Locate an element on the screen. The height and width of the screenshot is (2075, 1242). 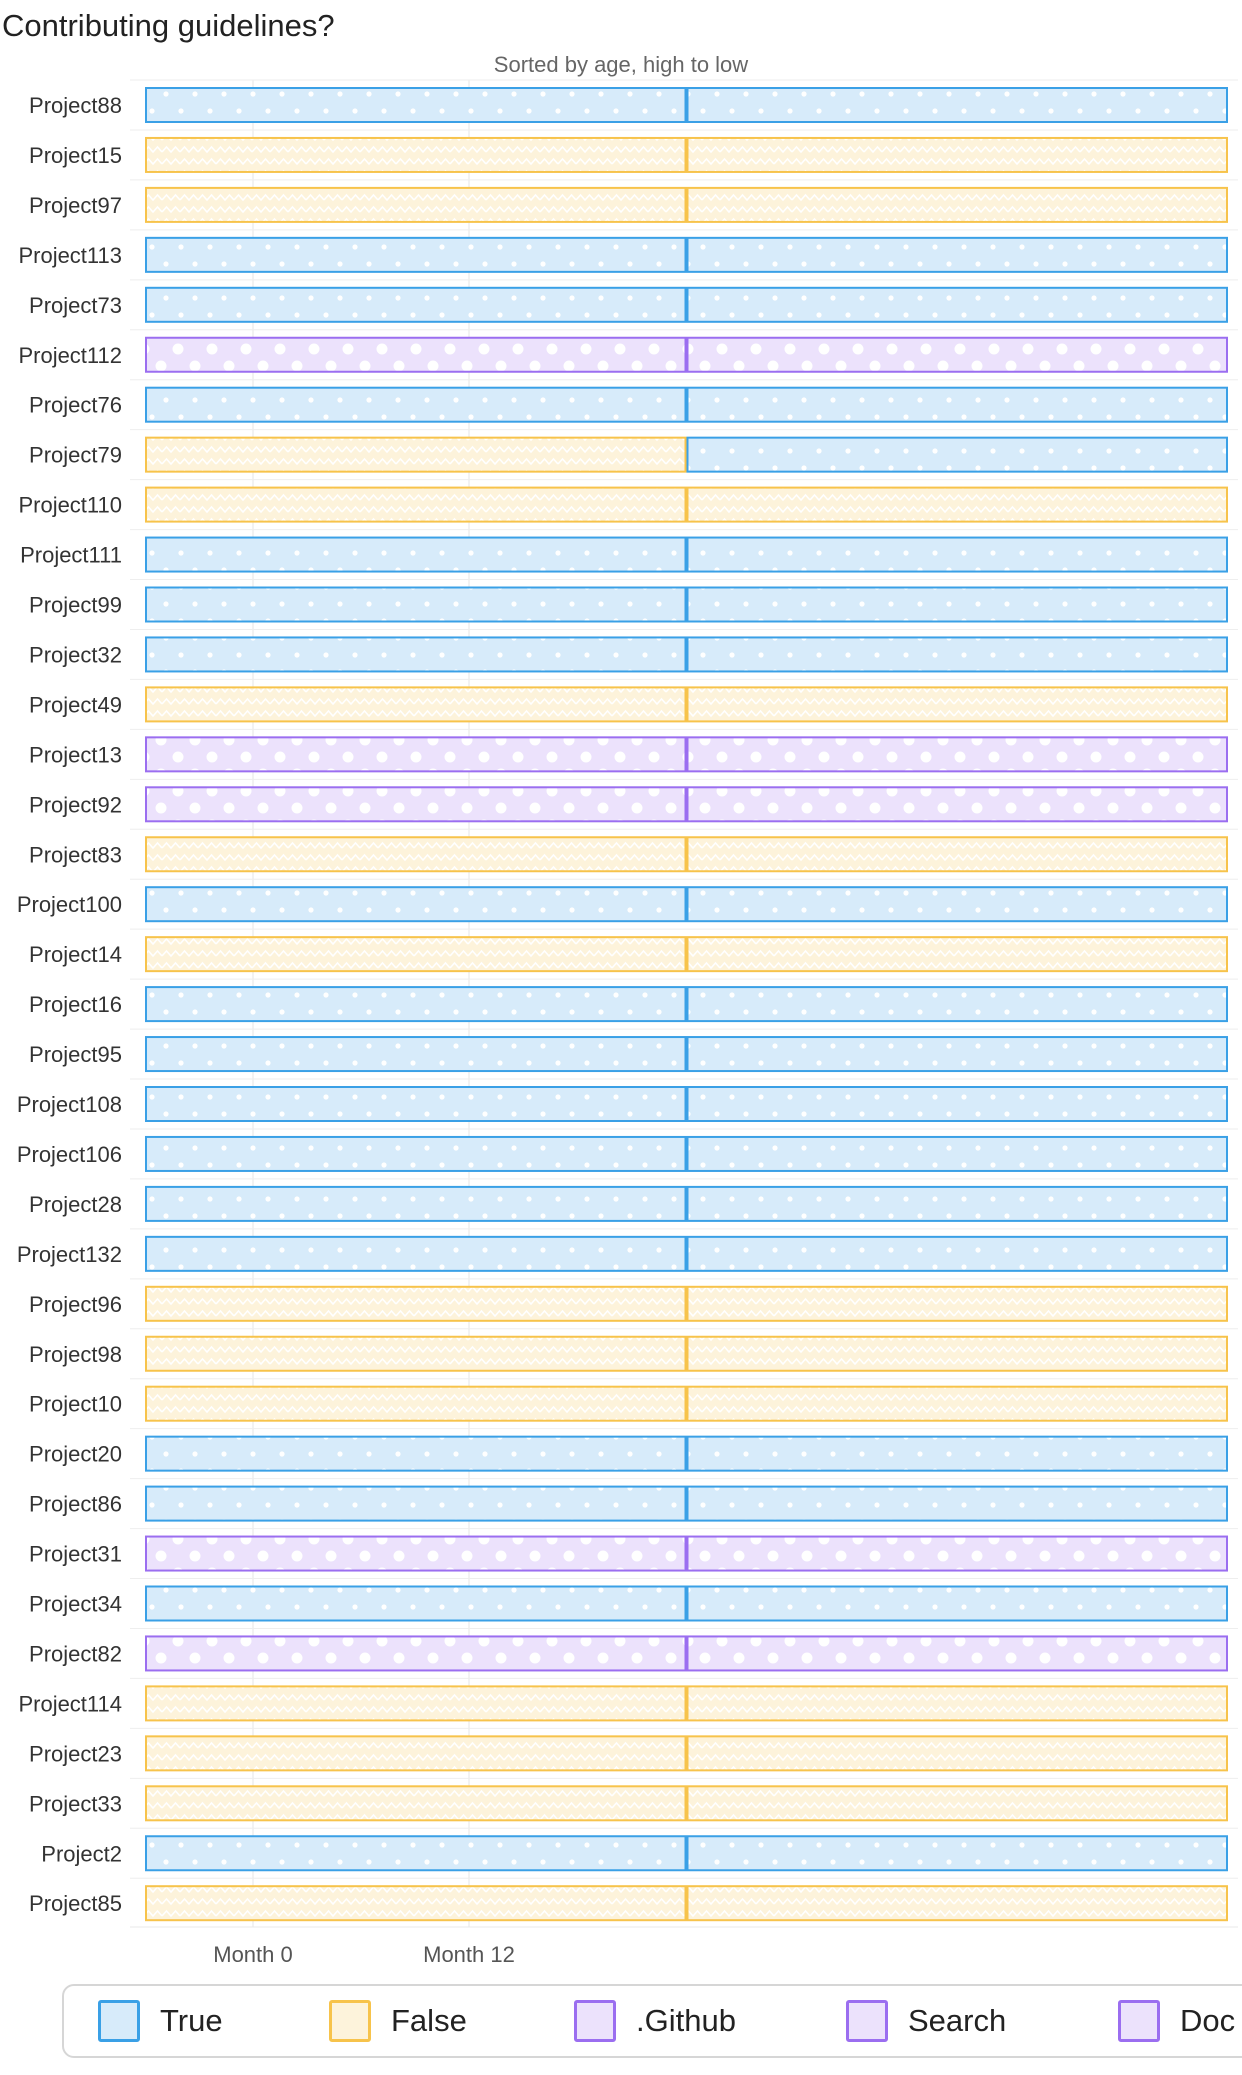
project-label: Project28 is located at coordinates (75, 1204).